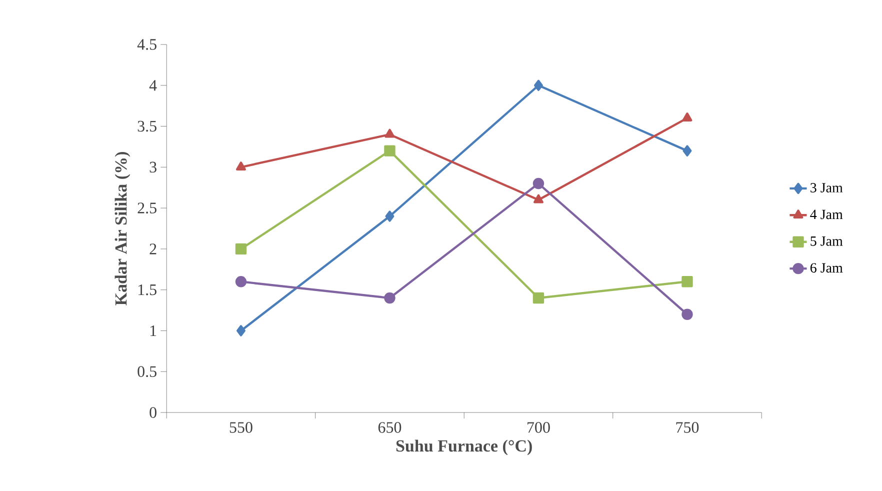  What do you see at coordinates (147, 372) in the screenshot?
I see `y-tick-label: 0.5` at bounding box center [147, 372].